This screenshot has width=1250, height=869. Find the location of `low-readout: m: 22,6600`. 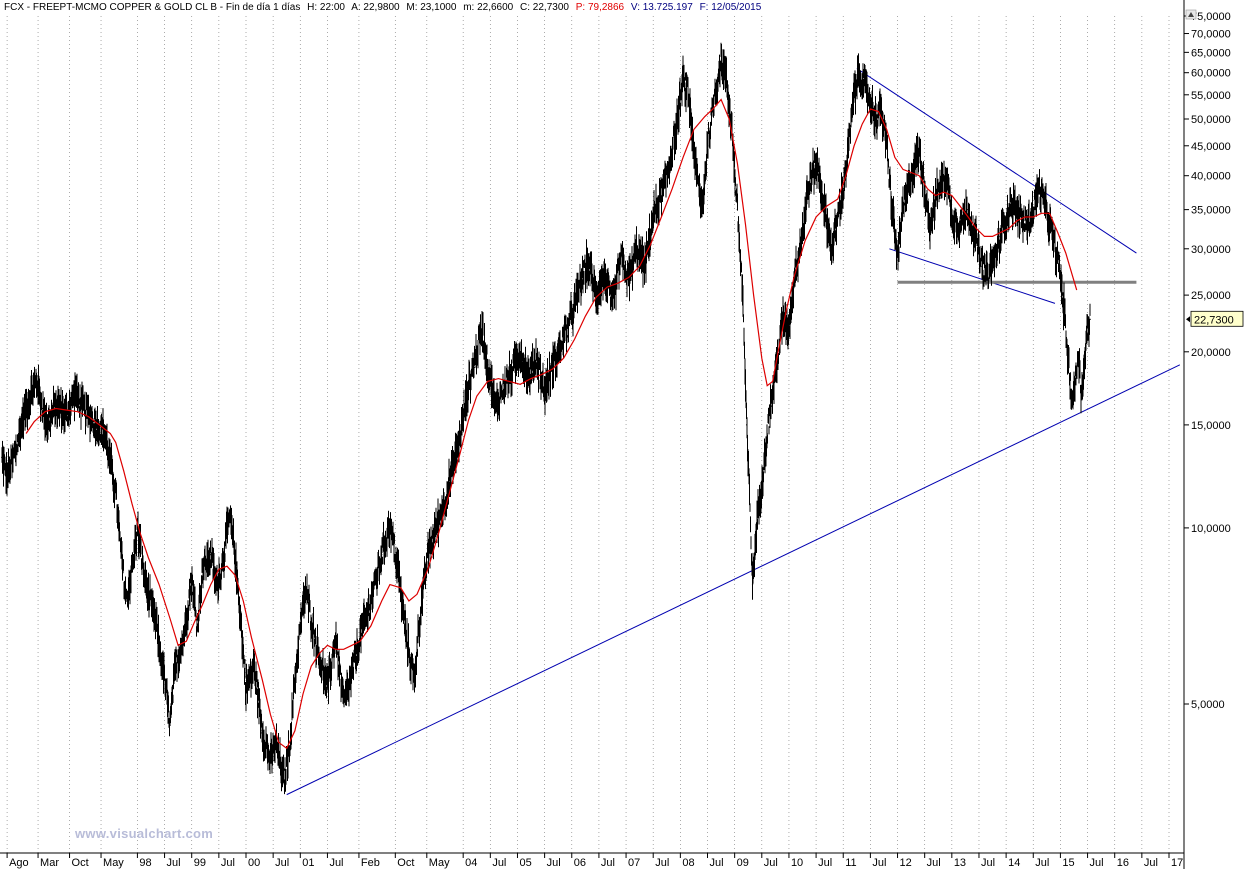

low-readout: m: 22,6600 is located at coordinates (488, 7).